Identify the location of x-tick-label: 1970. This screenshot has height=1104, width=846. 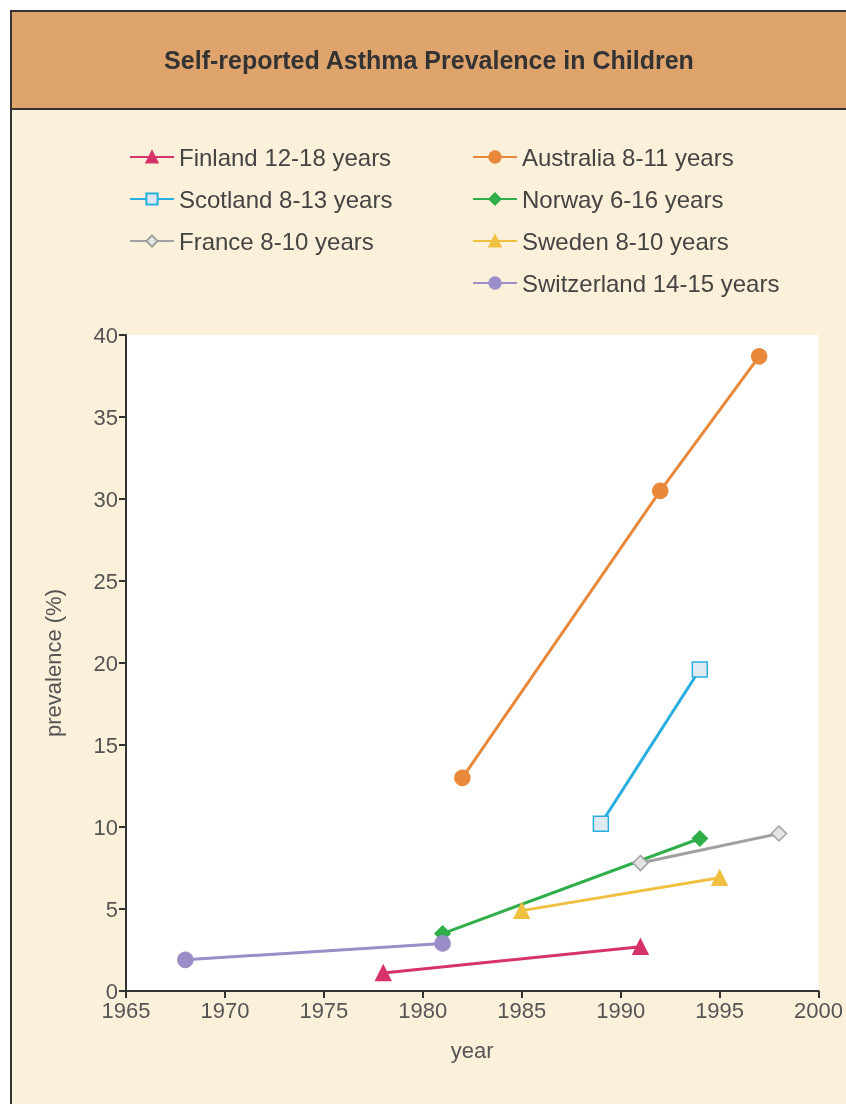
(225, 1010).